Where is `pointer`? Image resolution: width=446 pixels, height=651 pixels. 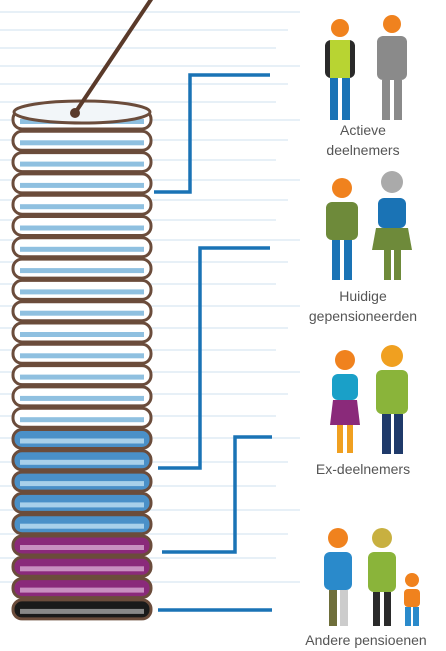 pointer is located at coordinates (113, 57).